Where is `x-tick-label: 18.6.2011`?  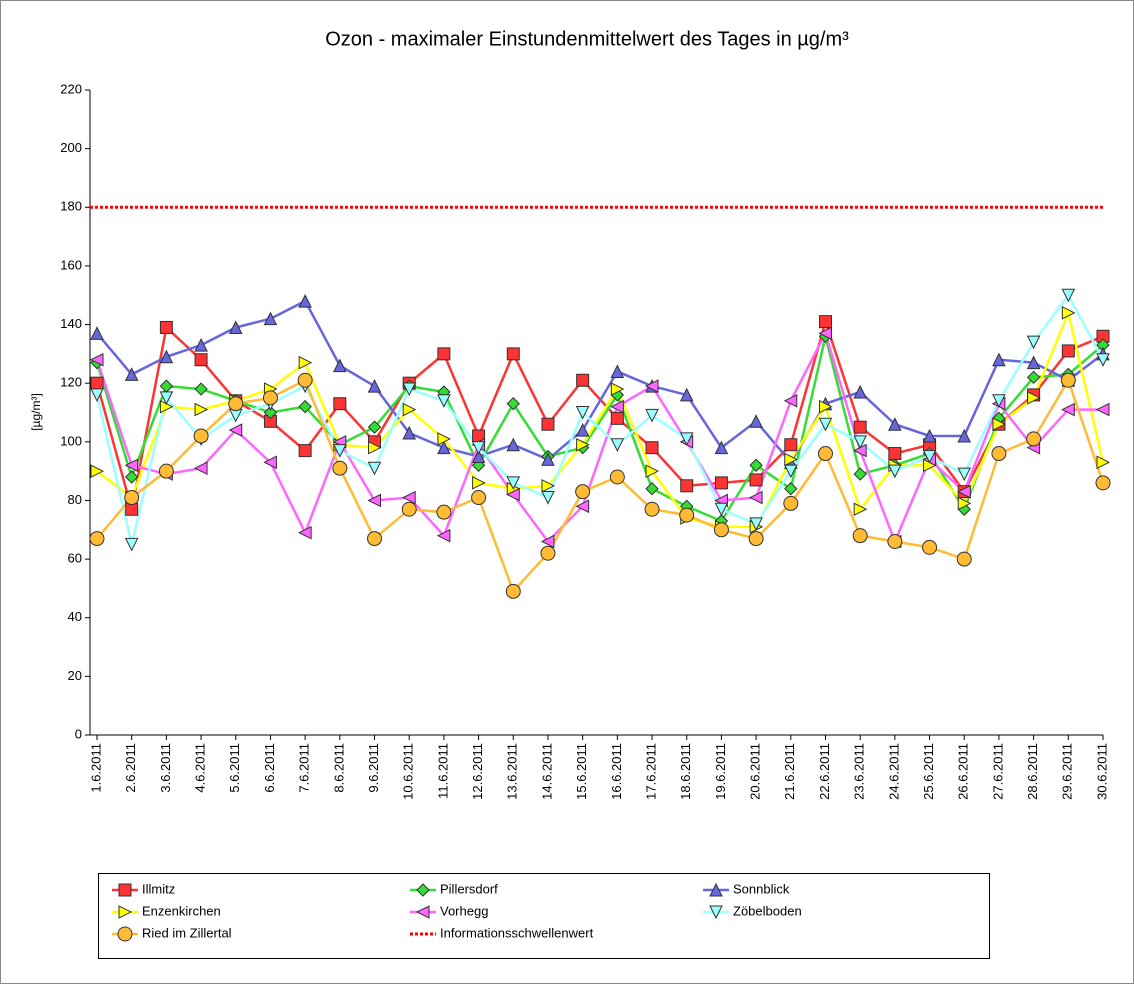 x-tick-label: 18.6.2011 is located at coordinates (685, 771).